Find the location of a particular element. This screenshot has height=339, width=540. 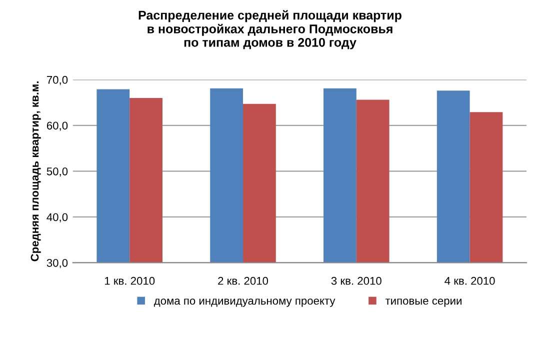

y-tick-label: 50,0 is located at coordinates (57, 172).